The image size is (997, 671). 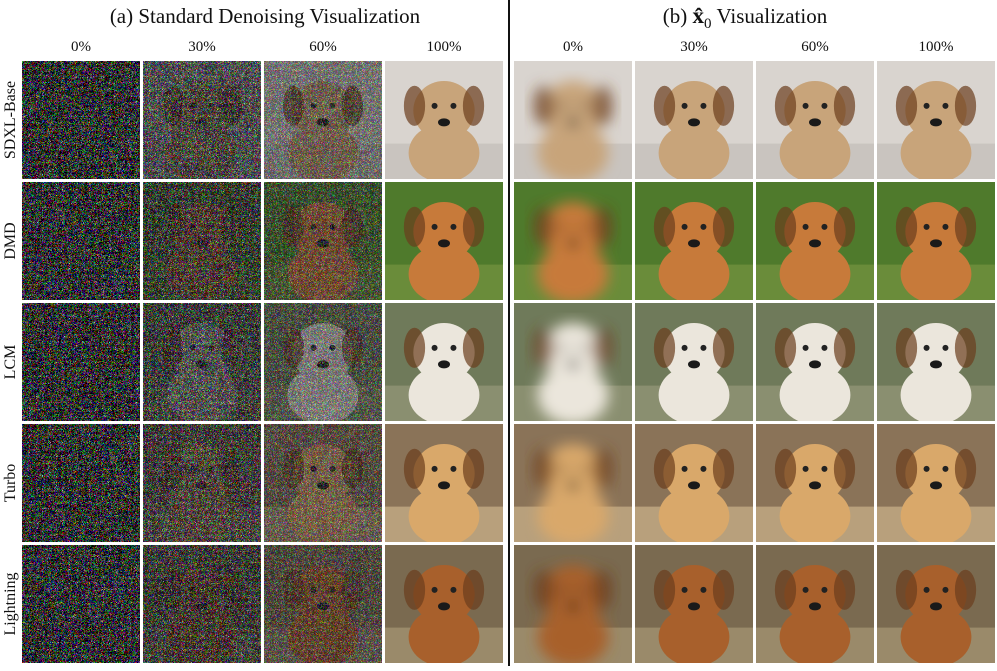 What do you see at coordinates (936, 47) in the screenshot?
I see `column-header: 100%` at bounding box center [936, 47].